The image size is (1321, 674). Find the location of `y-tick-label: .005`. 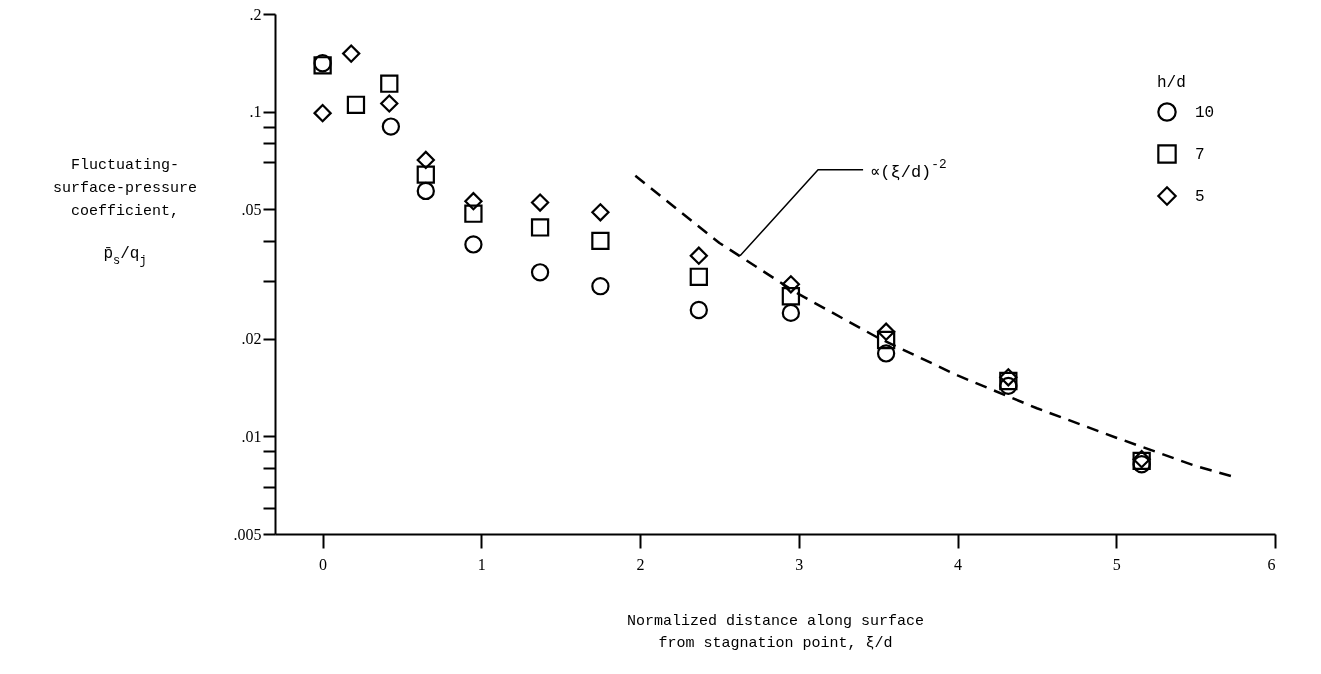

y-tick-label: .005 is located at coordinates (247, 534).